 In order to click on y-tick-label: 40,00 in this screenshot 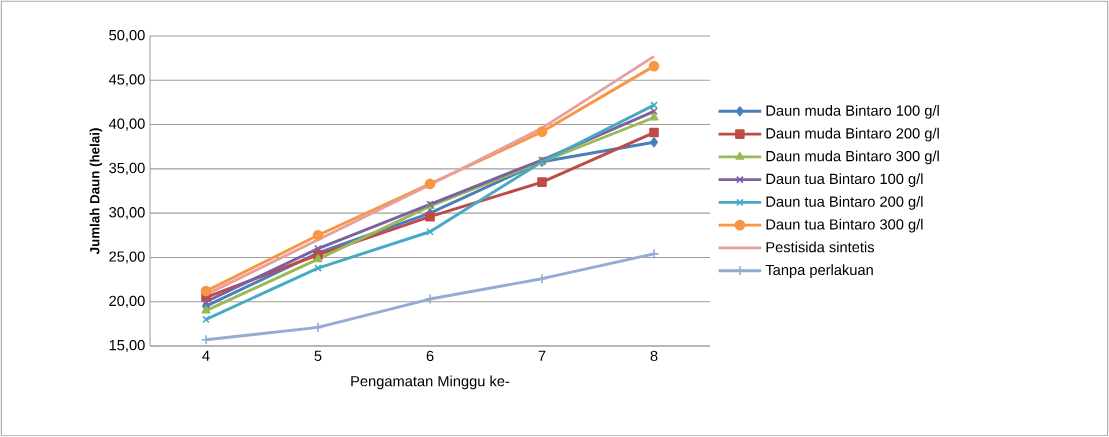, I will do `click(126, 124)`.